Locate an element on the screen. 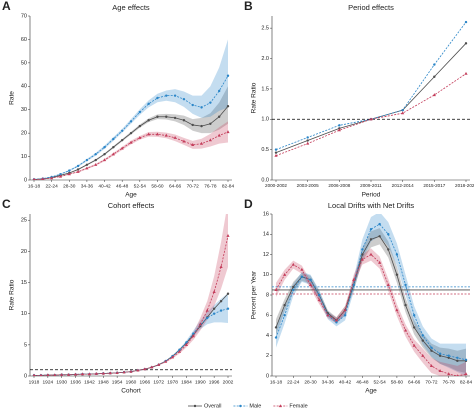  y-tick-label: 20 is located at coordinates (24, 134).